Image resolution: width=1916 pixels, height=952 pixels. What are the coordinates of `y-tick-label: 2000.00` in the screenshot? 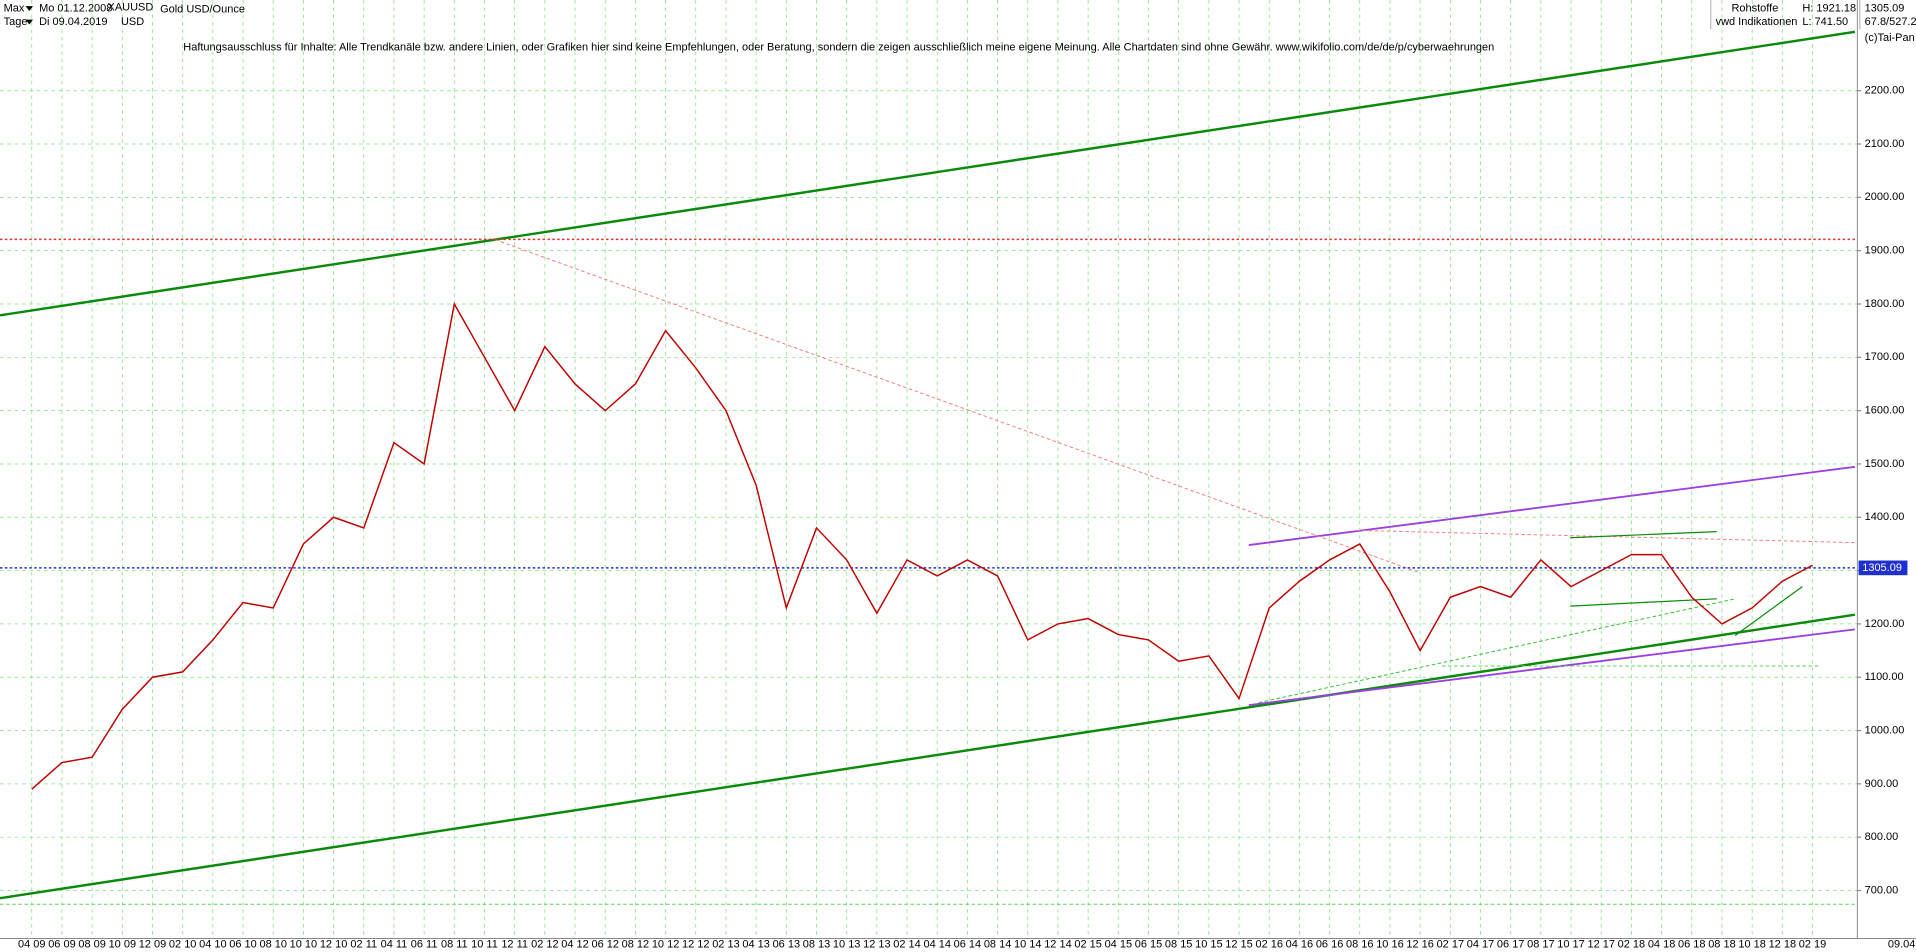 It's located at (1885, 197).